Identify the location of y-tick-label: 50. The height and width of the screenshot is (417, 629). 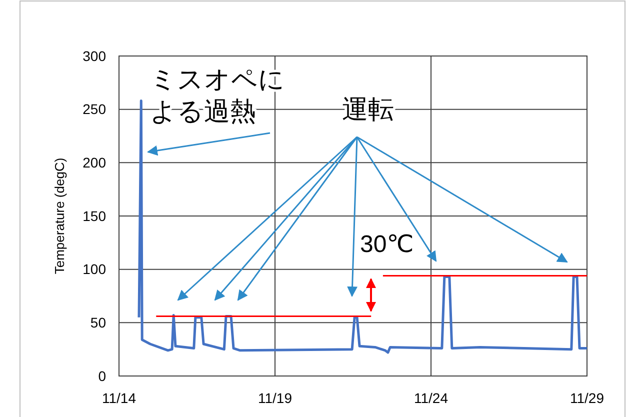
(98, 322).